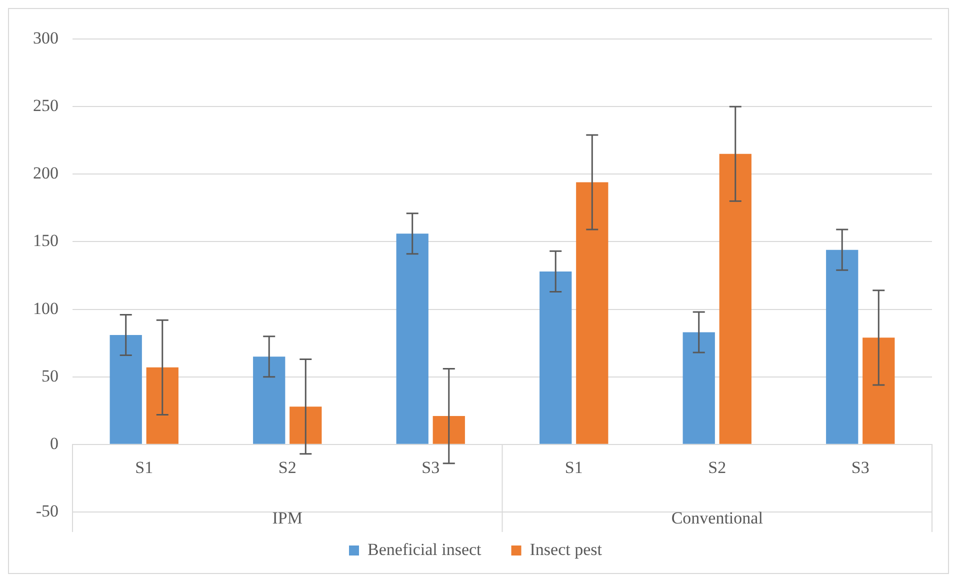 The width and height of the screenshot is (957, 582). I want to click on legend-label: Insect pest, so click(566, 549).